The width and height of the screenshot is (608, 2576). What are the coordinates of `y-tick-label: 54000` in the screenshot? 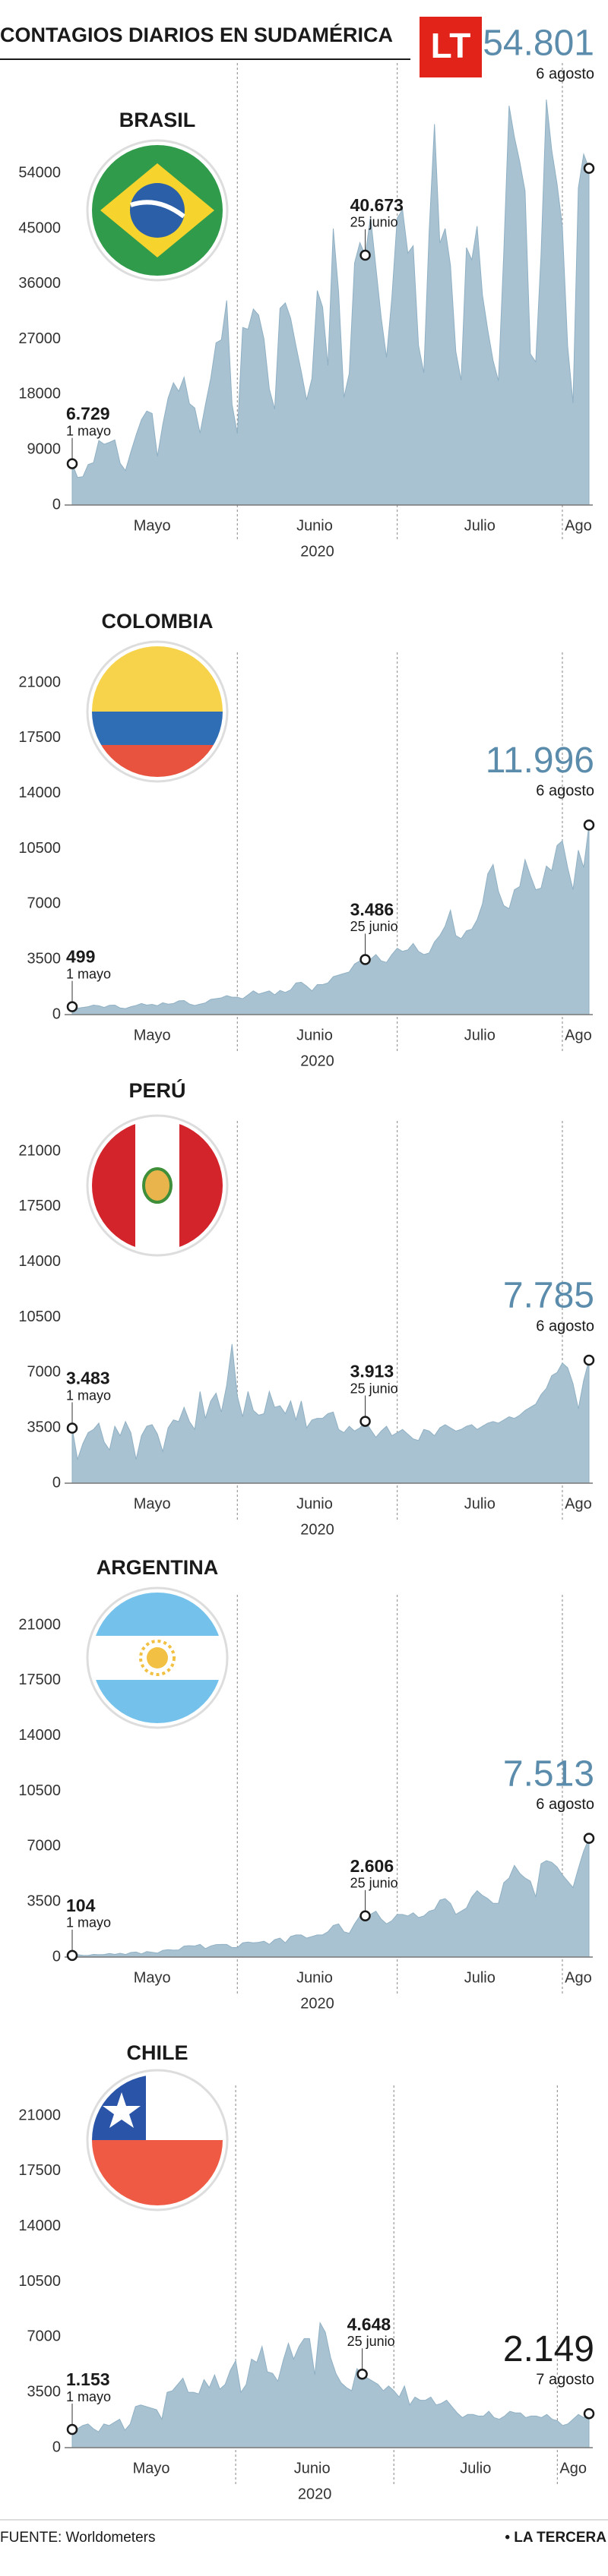 It's located at (40, 172).